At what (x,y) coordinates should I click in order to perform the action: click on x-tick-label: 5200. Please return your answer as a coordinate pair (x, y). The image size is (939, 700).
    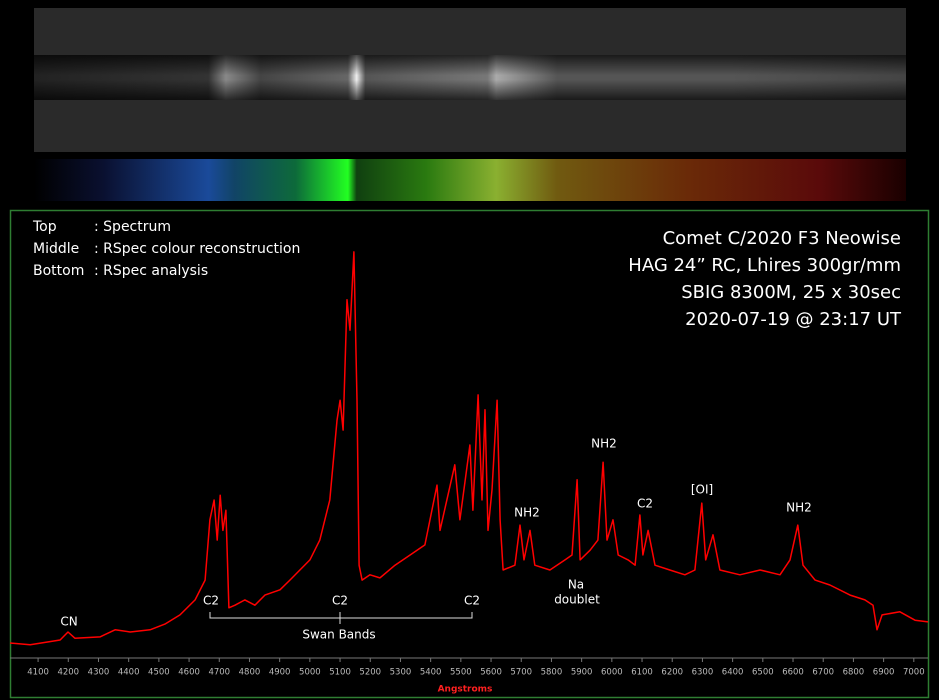
    Looking at the image, I should click on (370, 673).